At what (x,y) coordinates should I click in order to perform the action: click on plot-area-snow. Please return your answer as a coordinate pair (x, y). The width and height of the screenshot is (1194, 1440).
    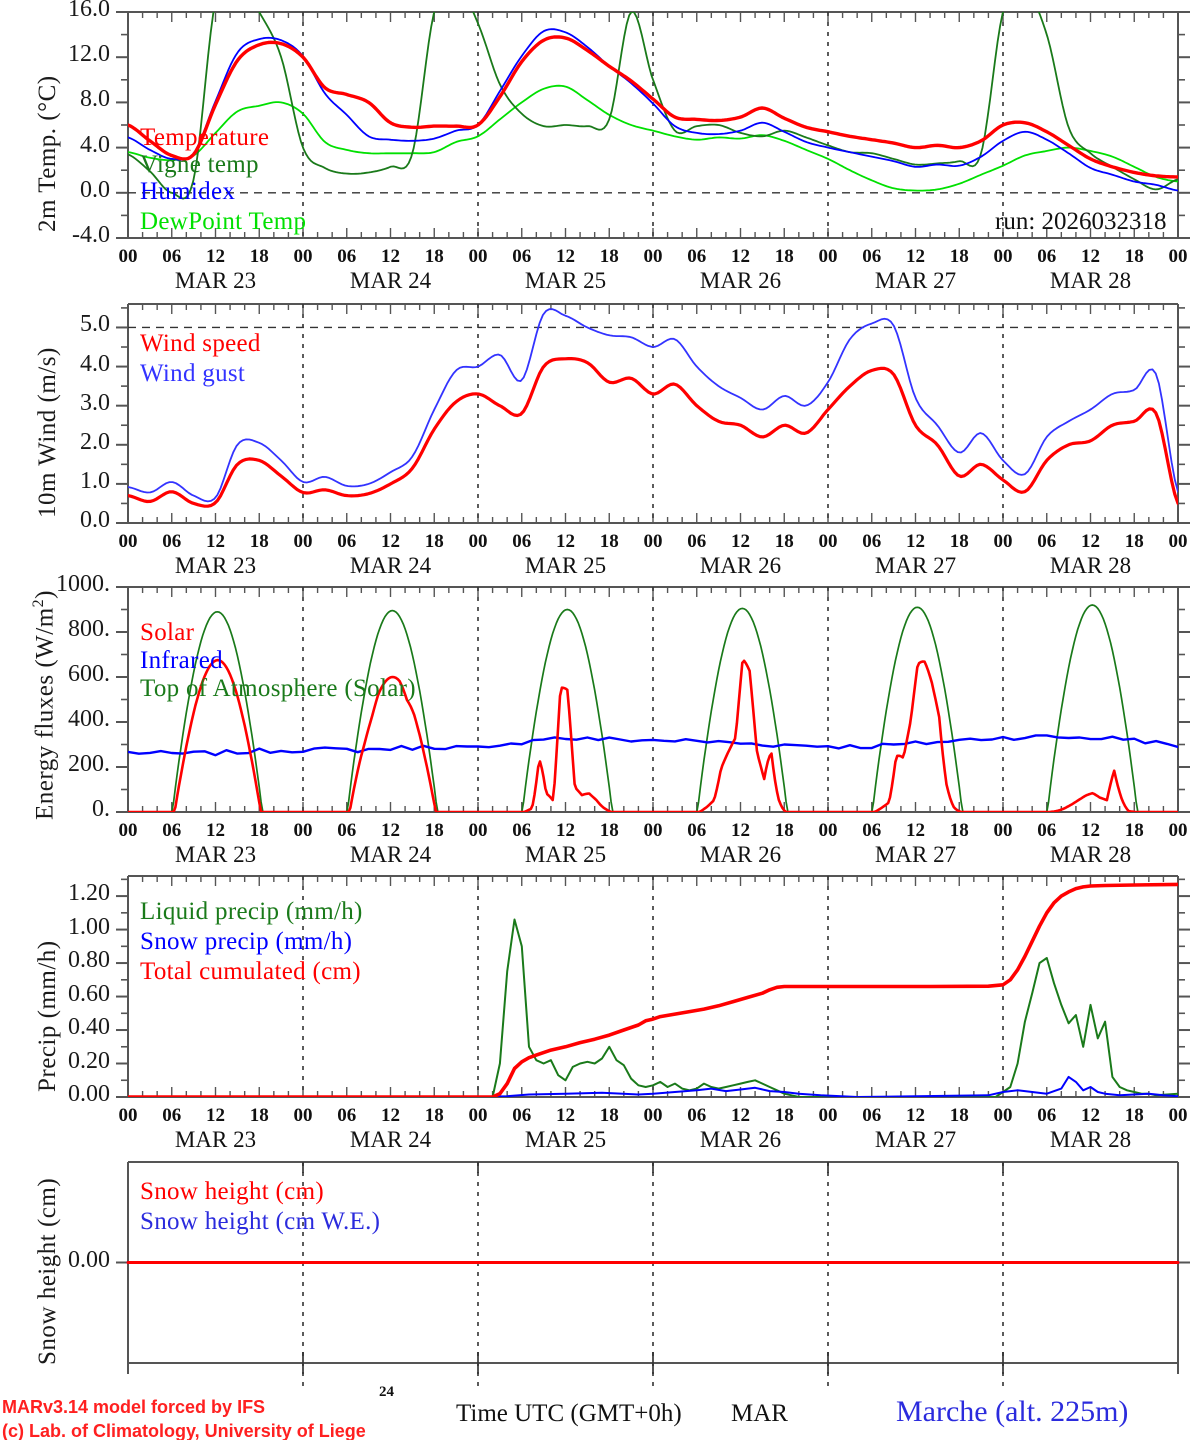
    Looking at the image, I should click on (653, 1274).